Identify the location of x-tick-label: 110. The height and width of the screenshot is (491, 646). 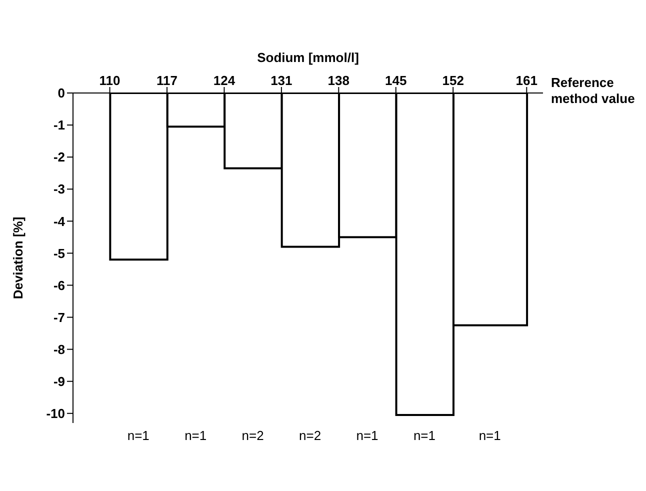
(109, 80).